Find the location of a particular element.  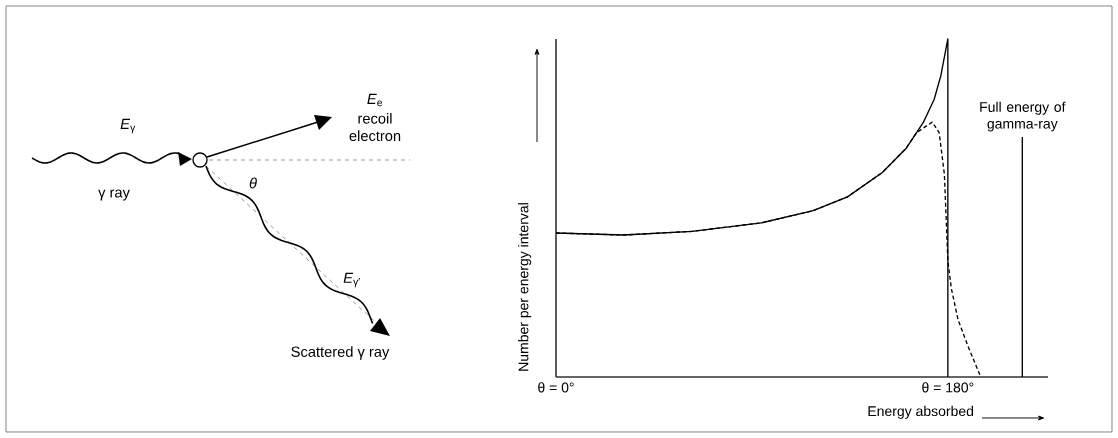

x-tick-label: θ = 0° is located at coordinates (556, 387).